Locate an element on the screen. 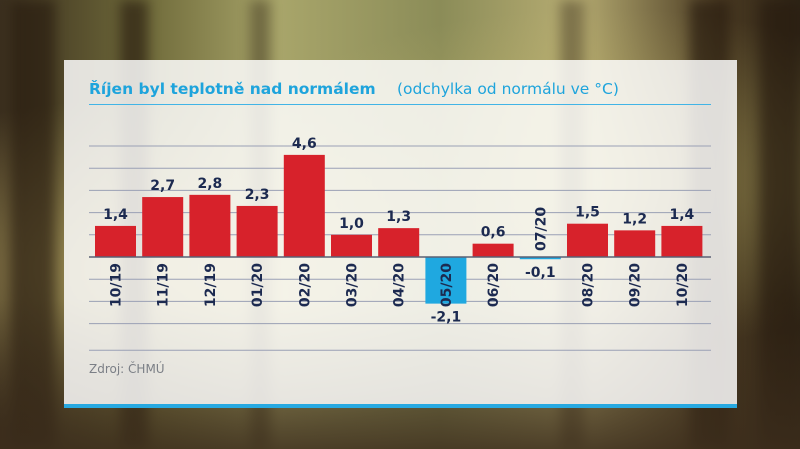 The image size is (800, 449). category-label: 01/20 is located at coordinates (258, 285).